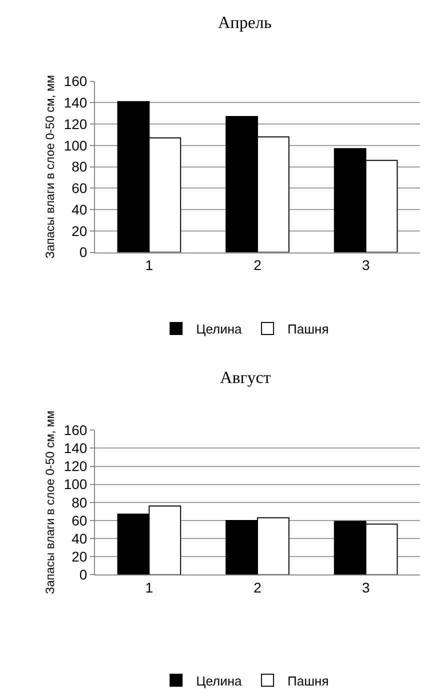 This screenshot has height=699, width=430. What do you see at coordinates (246, 377) in the screenshot?
I see `chart-title: Август` at bounding box center [246, 377].